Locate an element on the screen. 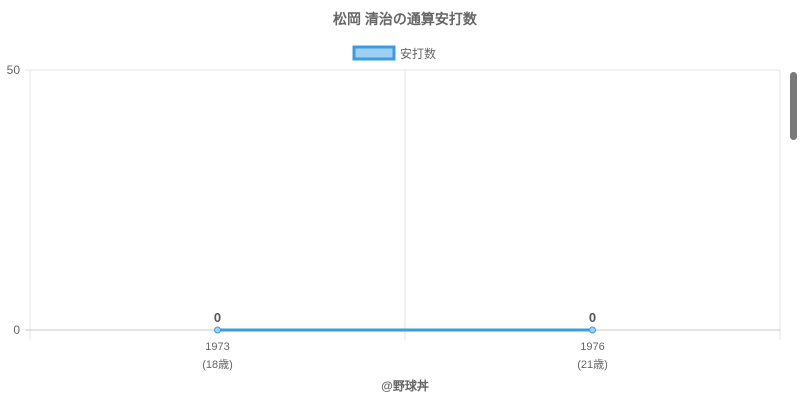  chart-title: 松岡 清治の通算安打数 is located at coordinates (405, 19).